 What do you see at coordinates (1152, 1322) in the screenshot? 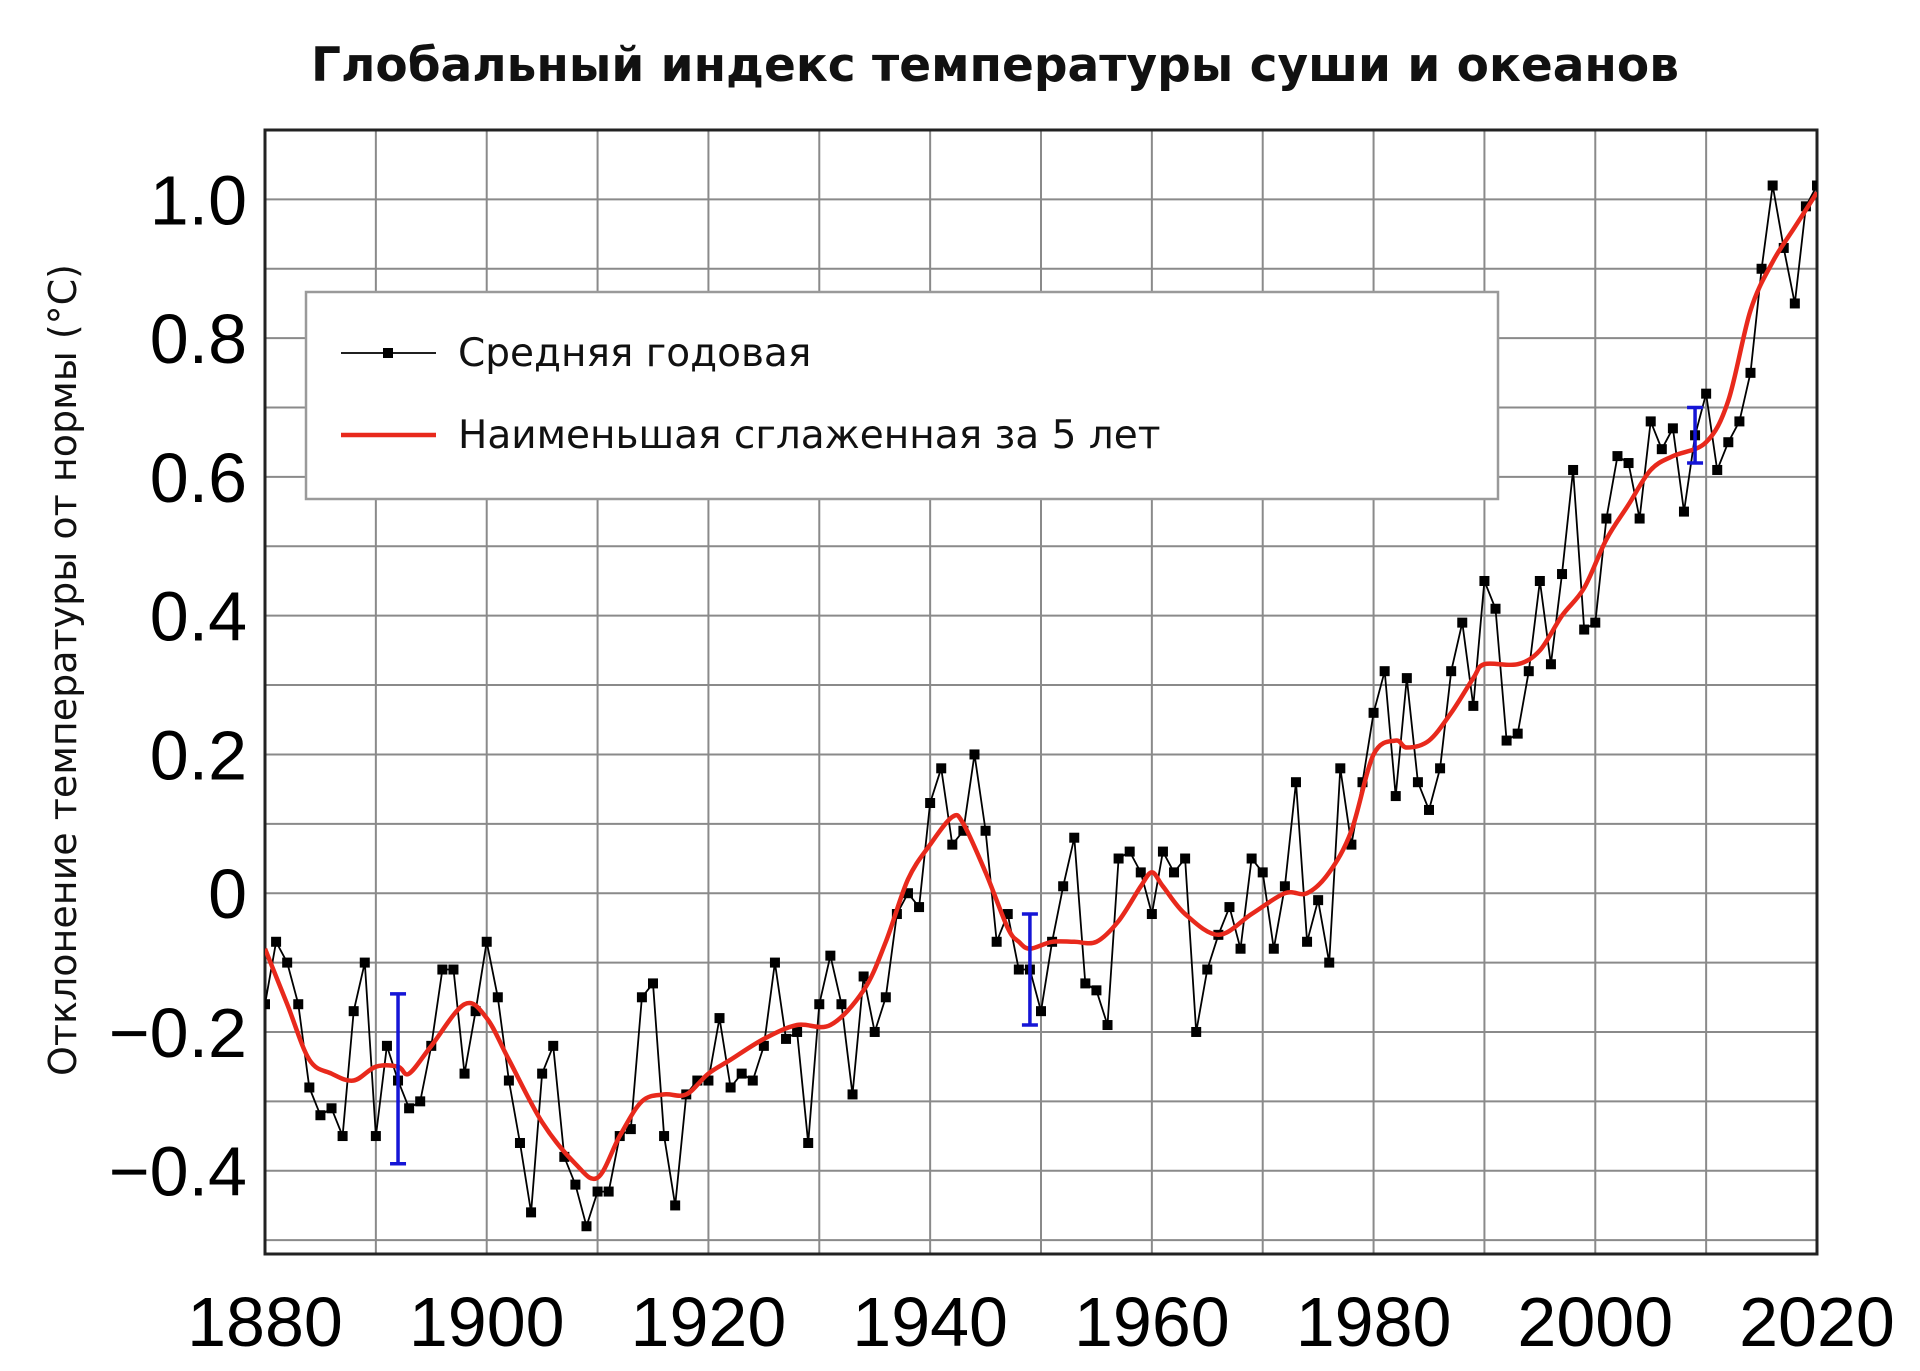
I see `x-tick-label: 1960` at bounding box center [1152, 1322].